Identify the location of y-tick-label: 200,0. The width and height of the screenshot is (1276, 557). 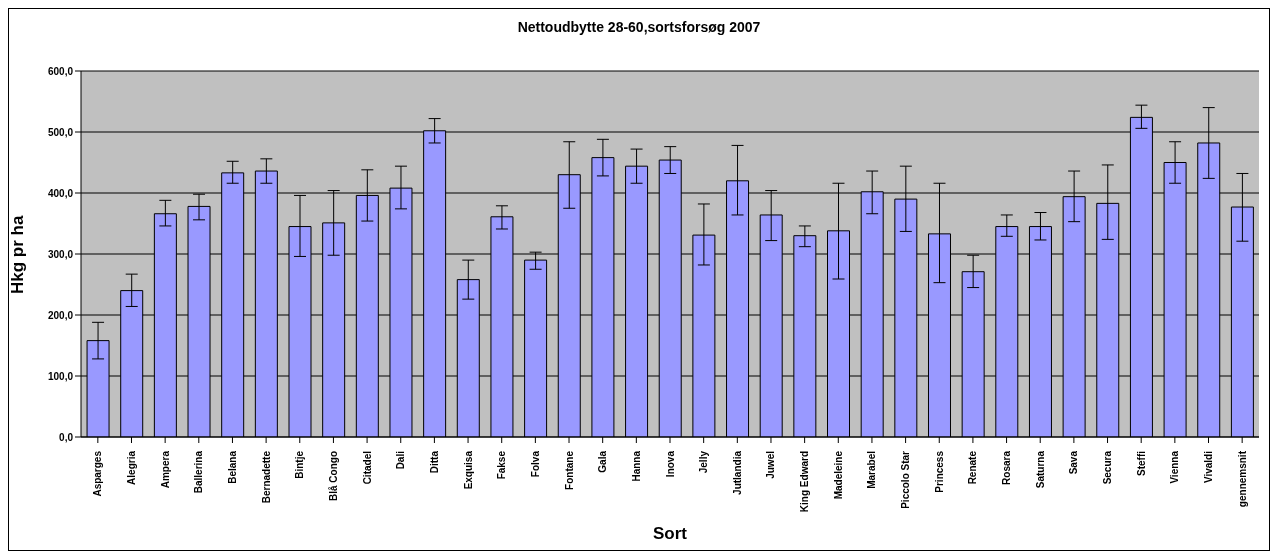
(60, 315).